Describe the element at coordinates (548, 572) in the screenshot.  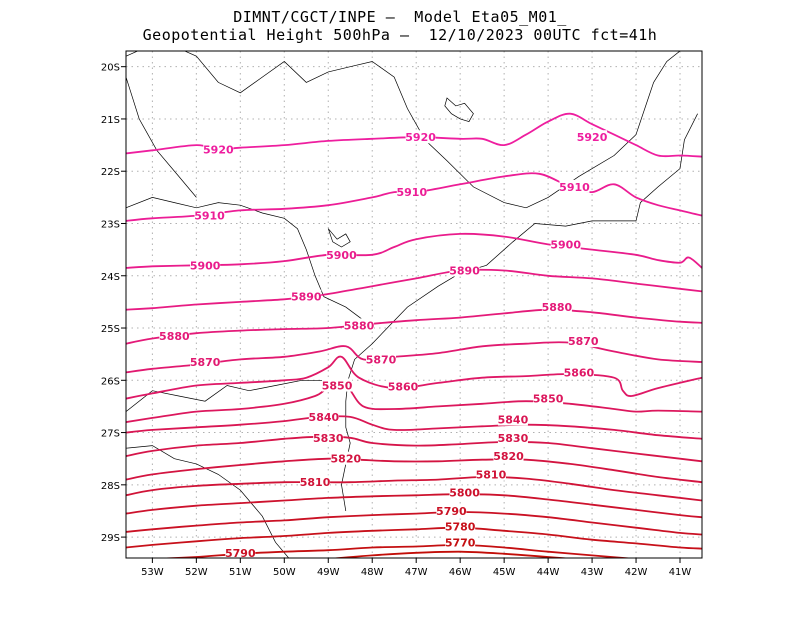
I see `lon-tick-label: 44W` at that location.